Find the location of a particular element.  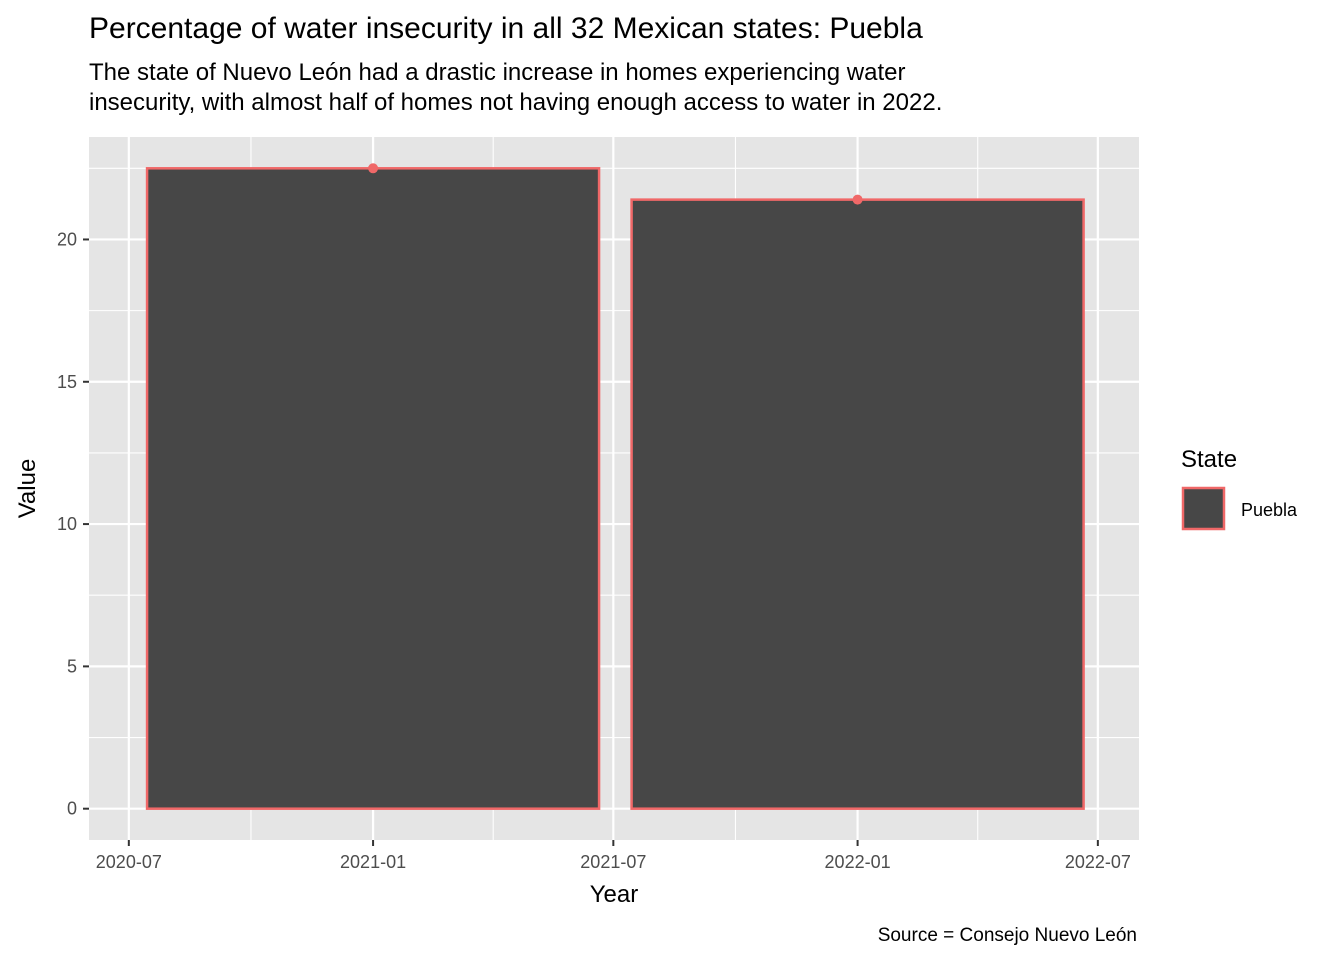

y-tick-label: 15 is located at coordinates (67, 382).